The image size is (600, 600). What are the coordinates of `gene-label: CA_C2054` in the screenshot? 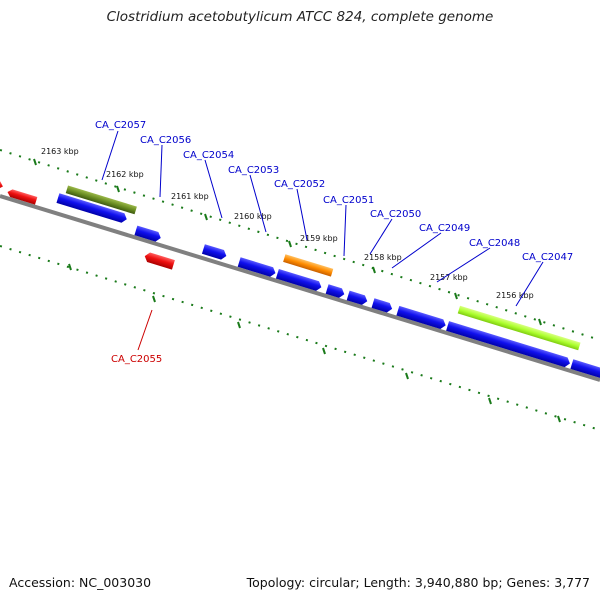 It's located at (208, 155).